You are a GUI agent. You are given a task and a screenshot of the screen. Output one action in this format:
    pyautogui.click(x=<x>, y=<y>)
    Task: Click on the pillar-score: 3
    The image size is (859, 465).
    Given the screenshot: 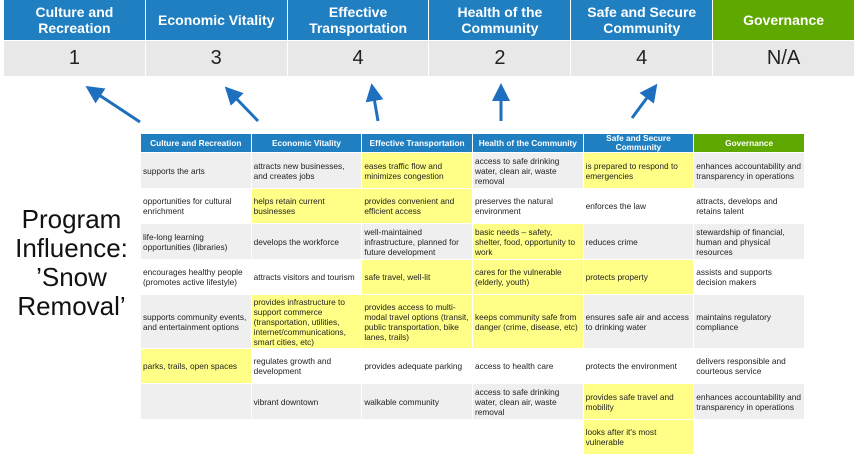 What is the action you would take?
    pyautogui.click(x=216, y=58)
    